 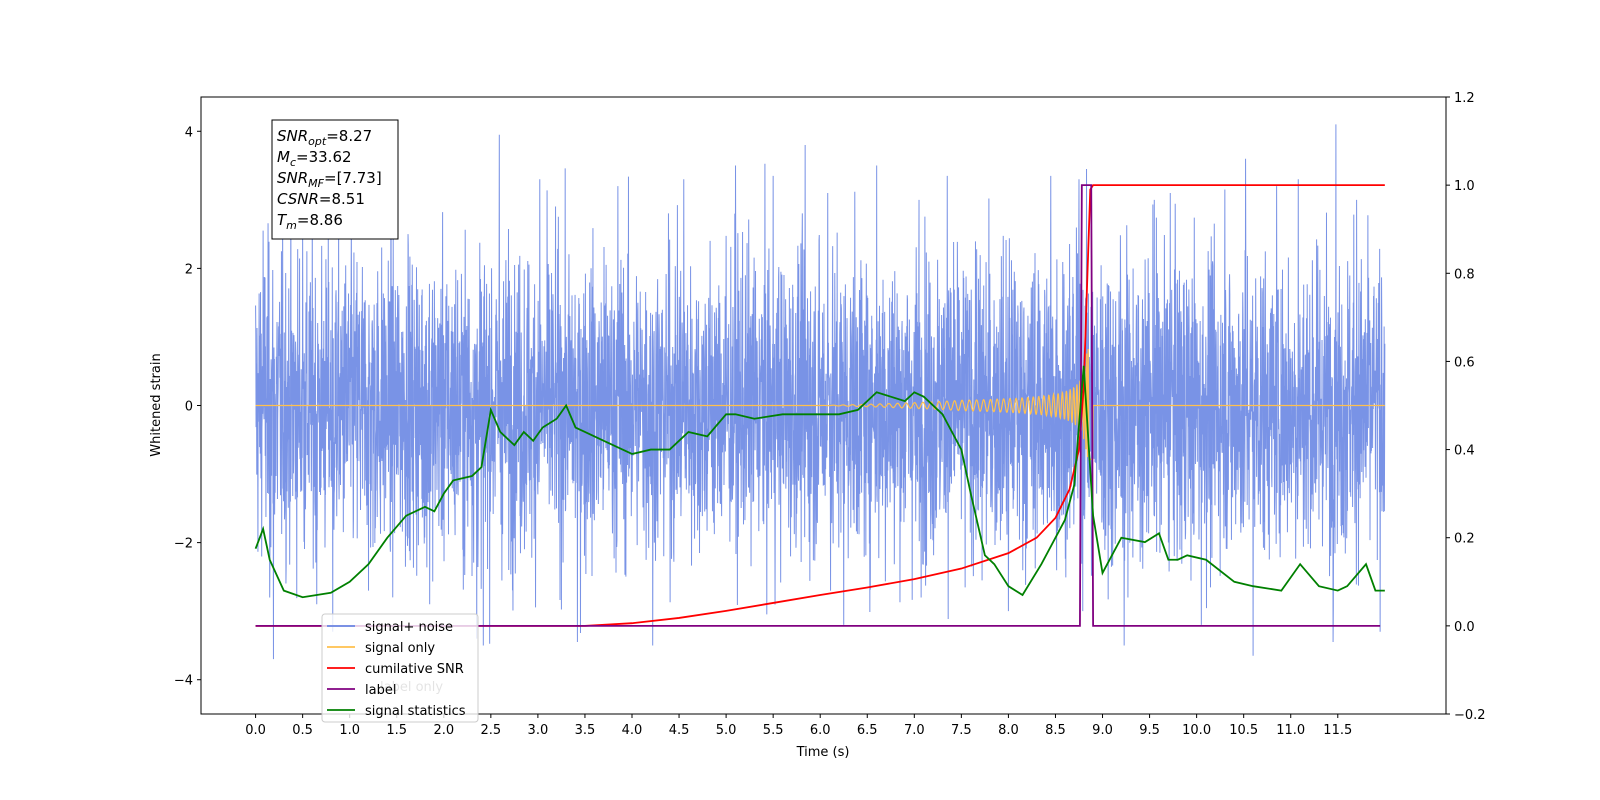 What do you see at coordinates (349, 136) in the screenshot?
I see `info-value: =8.27` at bounding box center [349, 136].